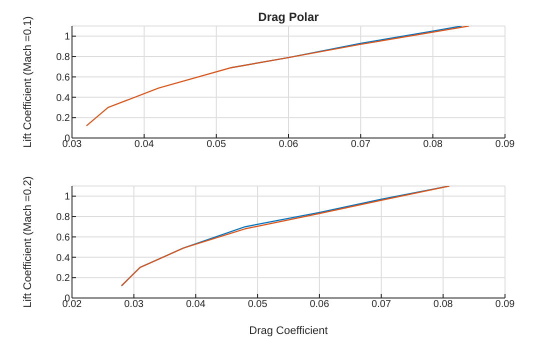 The width and height of the screenshot is (560, 337). What do you see at coordinates (72, 304) in the screenshot?
I see `x-tick-label: 0.02` at bounding box center [72, 304].